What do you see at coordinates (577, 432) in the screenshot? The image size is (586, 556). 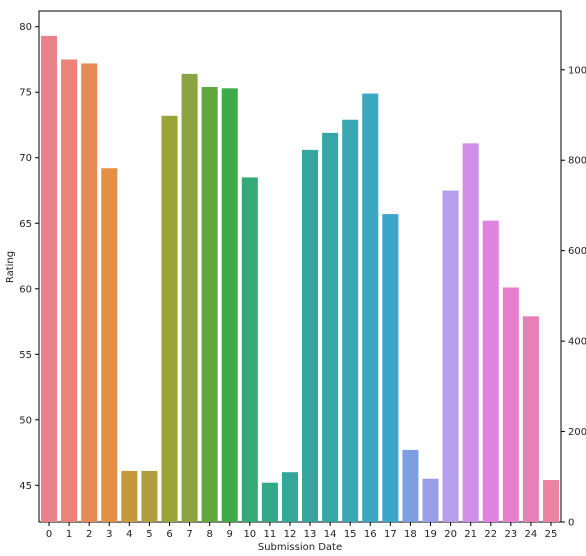 I see `y2-tick-label: 200` at bounding box center [577, 432].